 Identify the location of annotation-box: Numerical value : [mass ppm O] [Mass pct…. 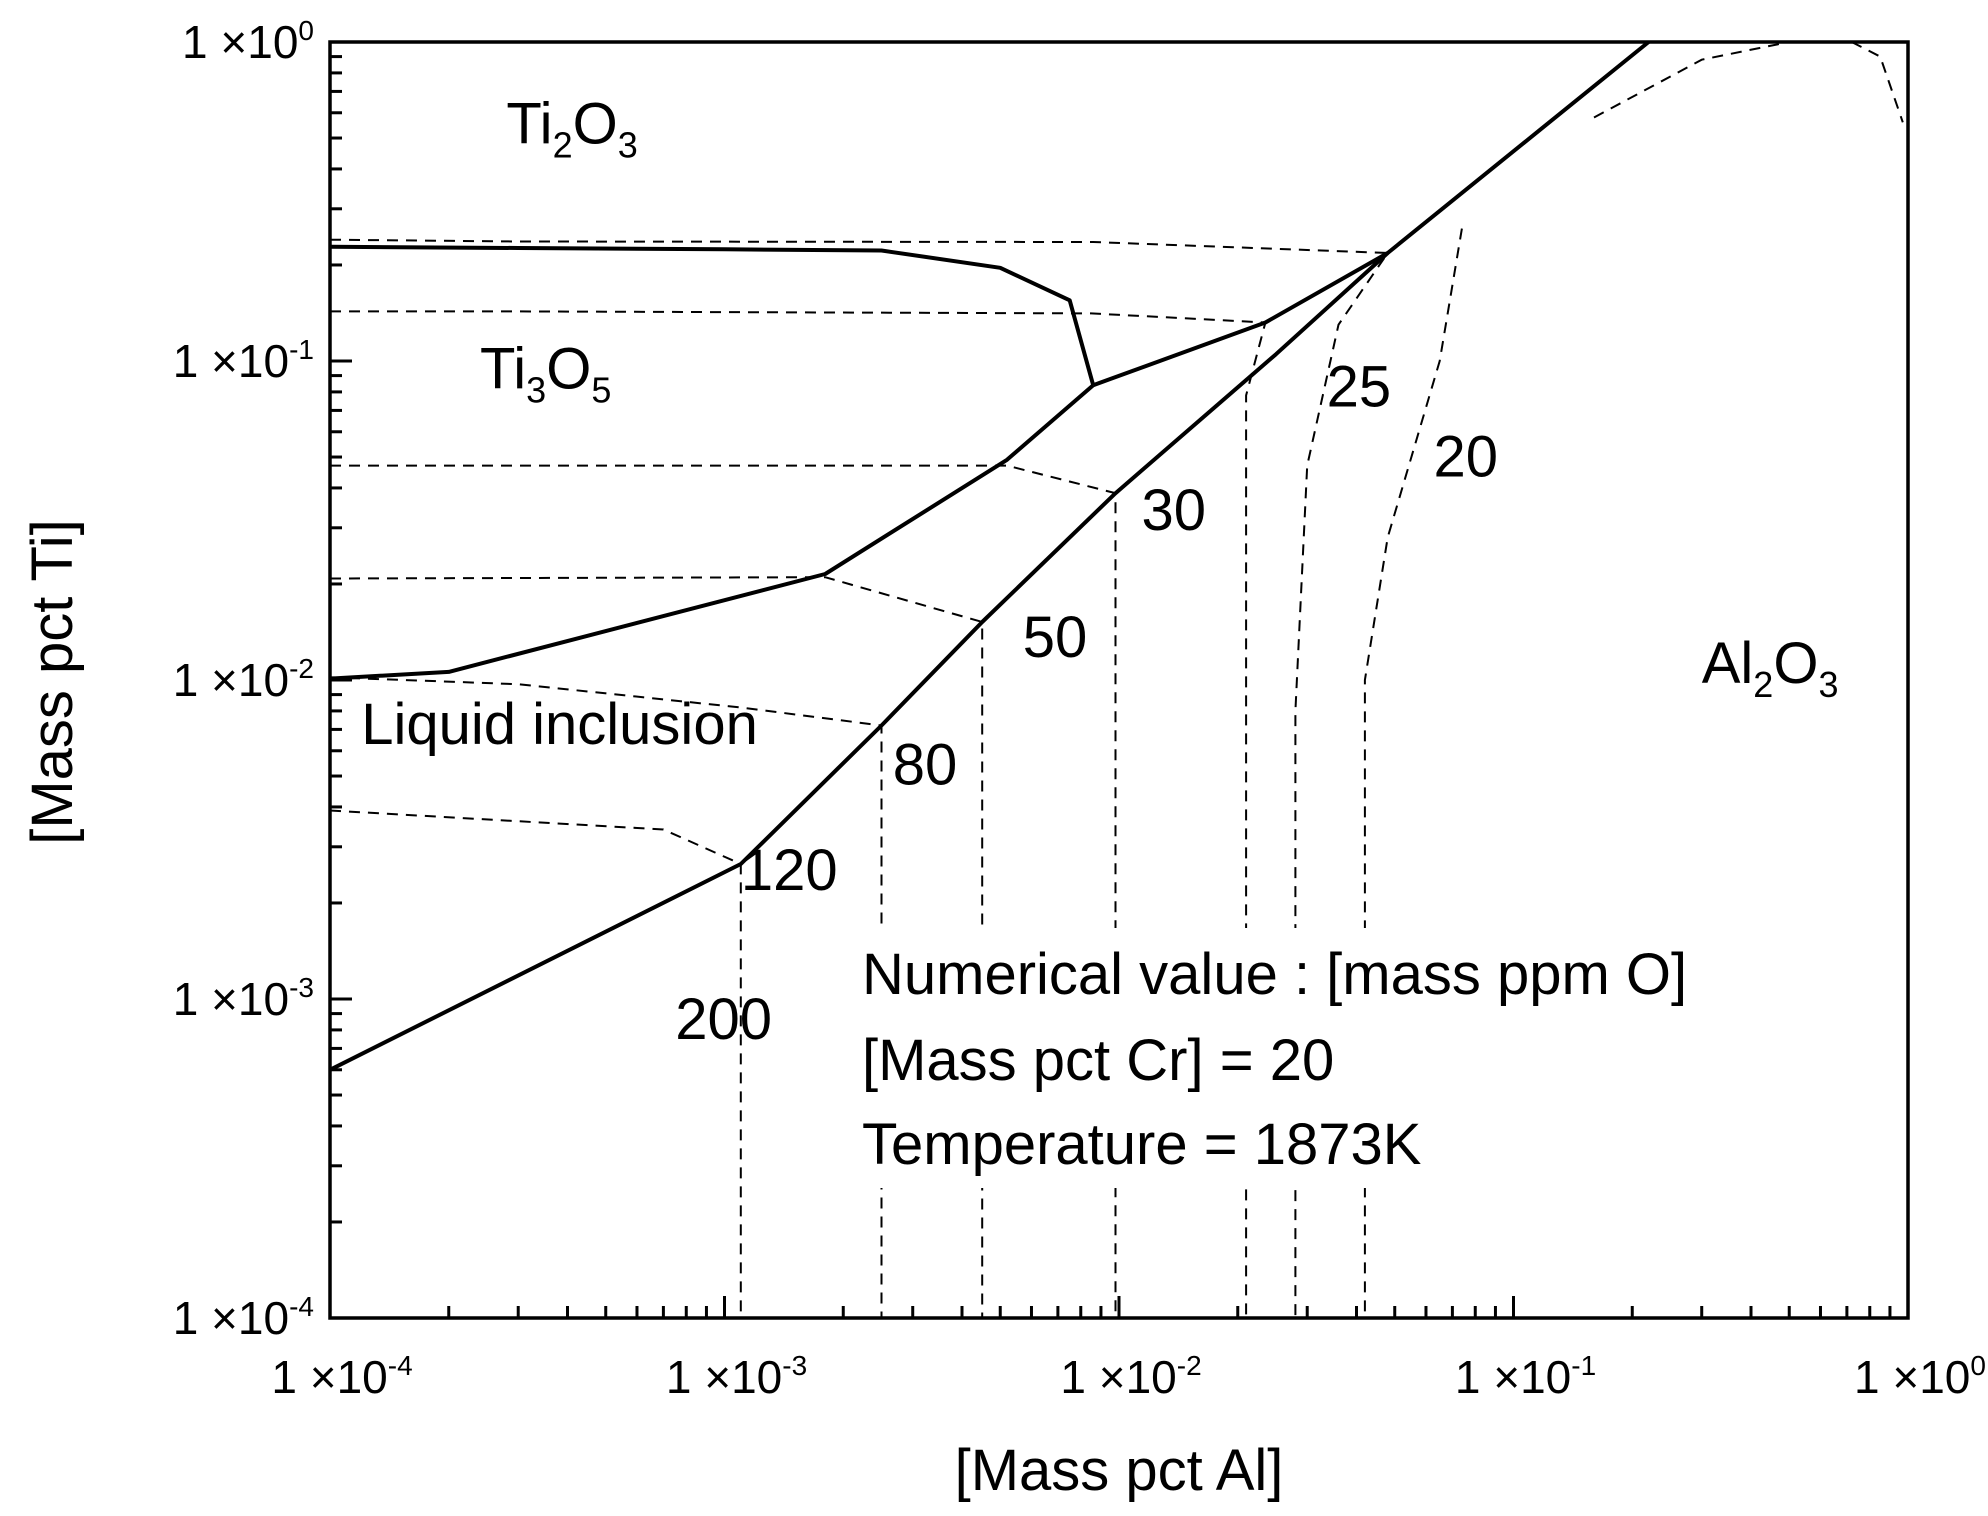
(1274, 1059).